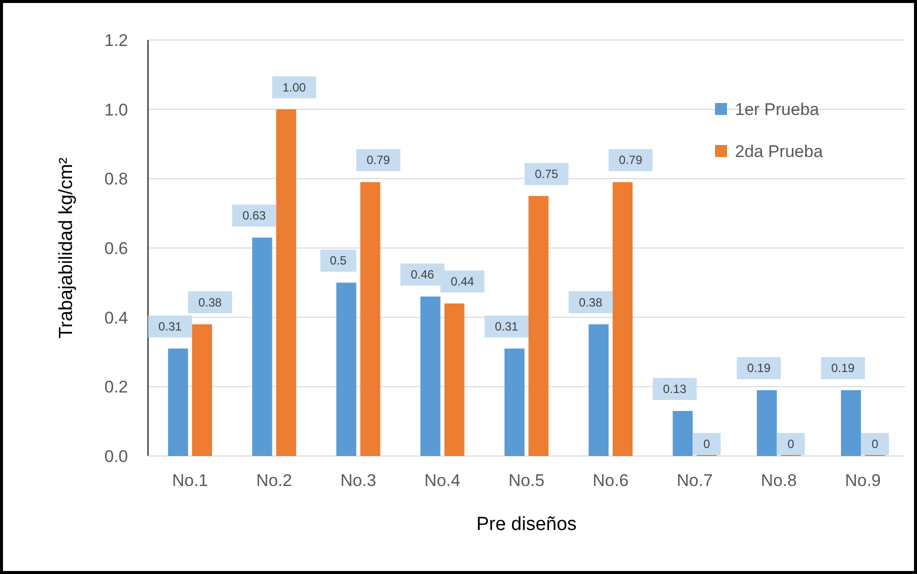 The width and height of the screenshot is (917, 574). Describe the element at coordinates (338, 261) in the screenshot. I see `data-label: 0.5` at that location.